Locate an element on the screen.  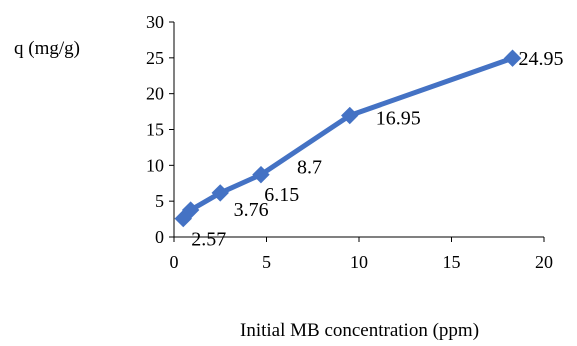
y-tick-label: 15 is located at coordinates (155, 130).